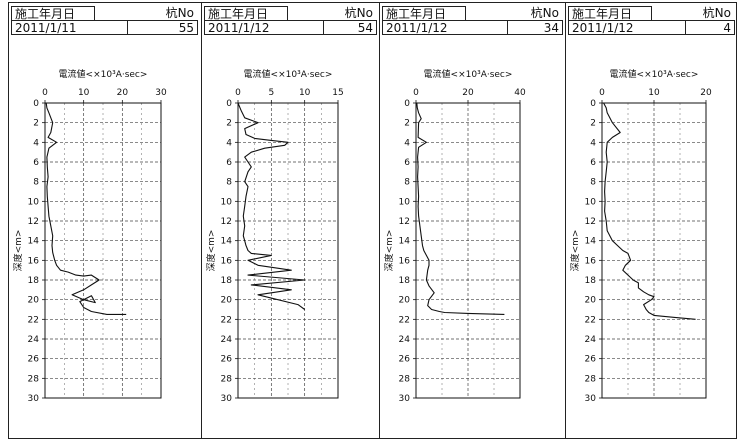  I want to click on panel-header: 施工年月日 杭No 2011/1/12 4, so click(651, 20).